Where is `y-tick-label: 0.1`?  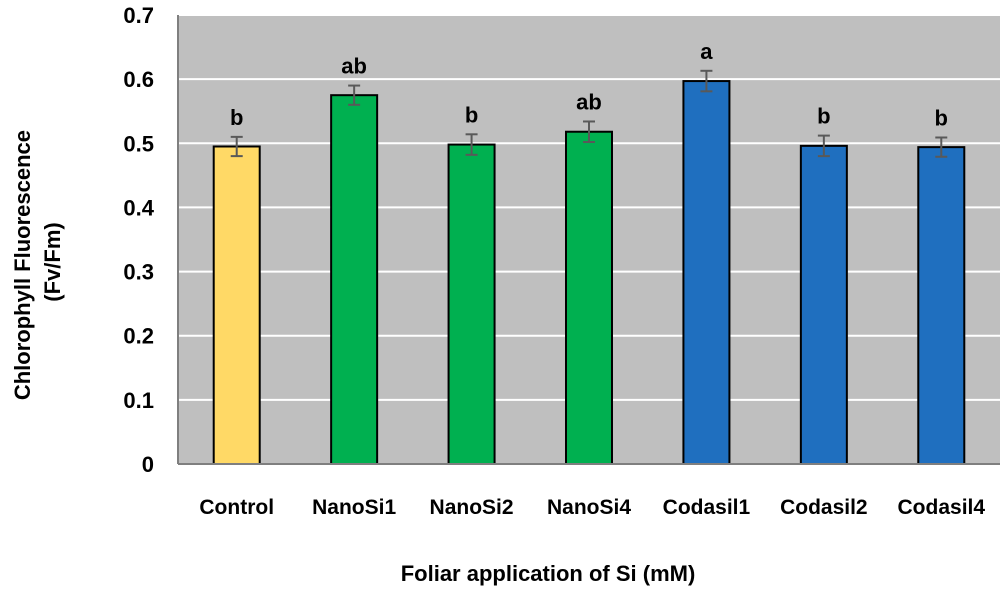 y-tick-label: 0.1 is located at coordinates (138, 400).